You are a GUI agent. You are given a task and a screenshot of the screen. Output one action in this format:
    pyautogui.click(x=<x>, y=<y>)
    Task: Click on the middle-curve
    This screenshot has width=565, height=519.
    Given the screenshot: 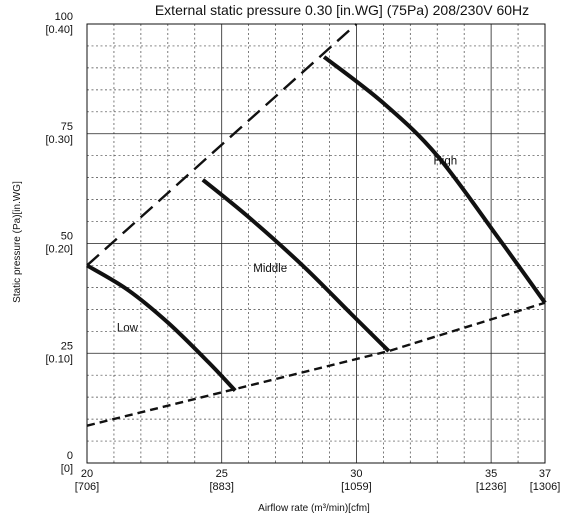 What is the action you would take?
    pyautogui.click(x=296, y=265)
    